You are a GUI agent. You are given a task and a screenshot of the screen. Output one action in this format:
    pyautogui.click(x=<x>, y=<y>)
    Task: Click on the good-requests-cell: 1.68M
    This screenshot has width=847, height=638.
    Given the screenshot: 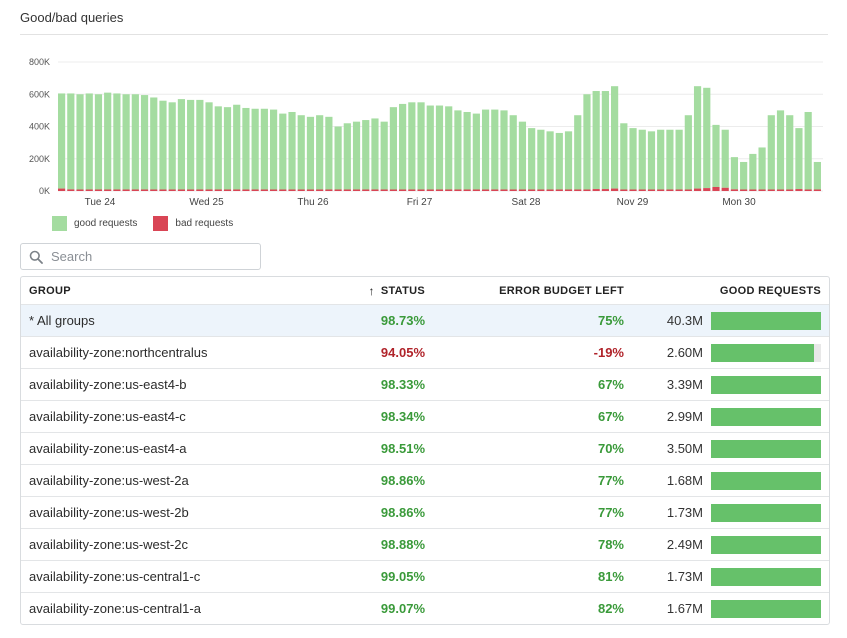 What is the action you would take?
    pyautogui.click(x=726, y=480)
    